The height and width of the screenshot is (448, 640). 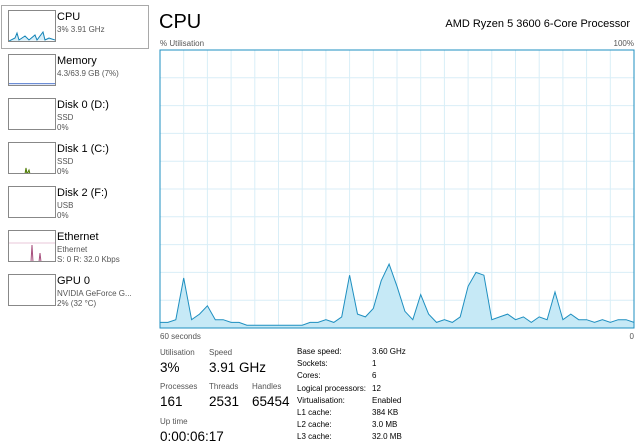 I want to click on stat-label: Handles, so click(x=267, y=386).